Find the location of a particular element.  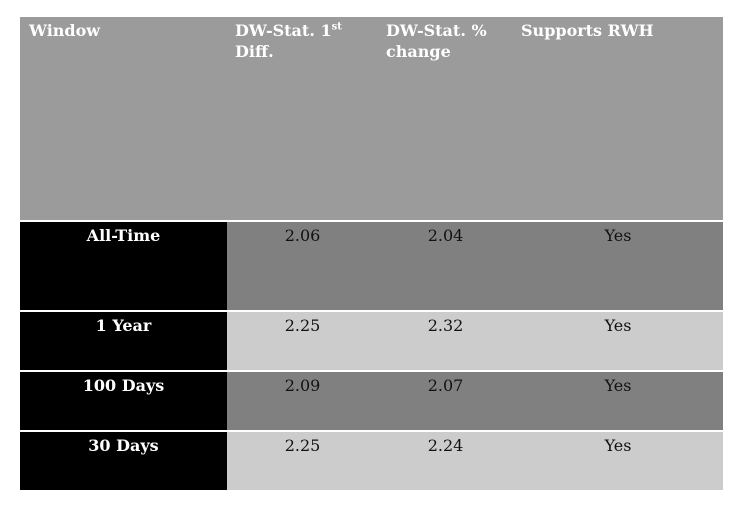

header-window: Window is located at coordinates (123, 119).